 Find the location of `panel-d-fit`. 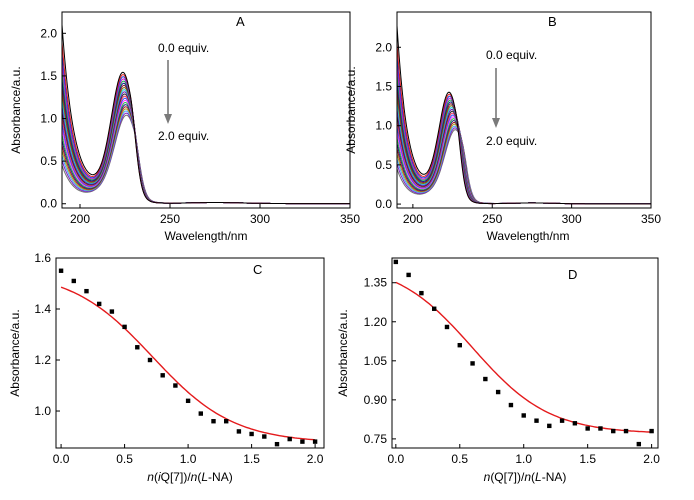

panel-d-fit is located at coordinates (523, 357).